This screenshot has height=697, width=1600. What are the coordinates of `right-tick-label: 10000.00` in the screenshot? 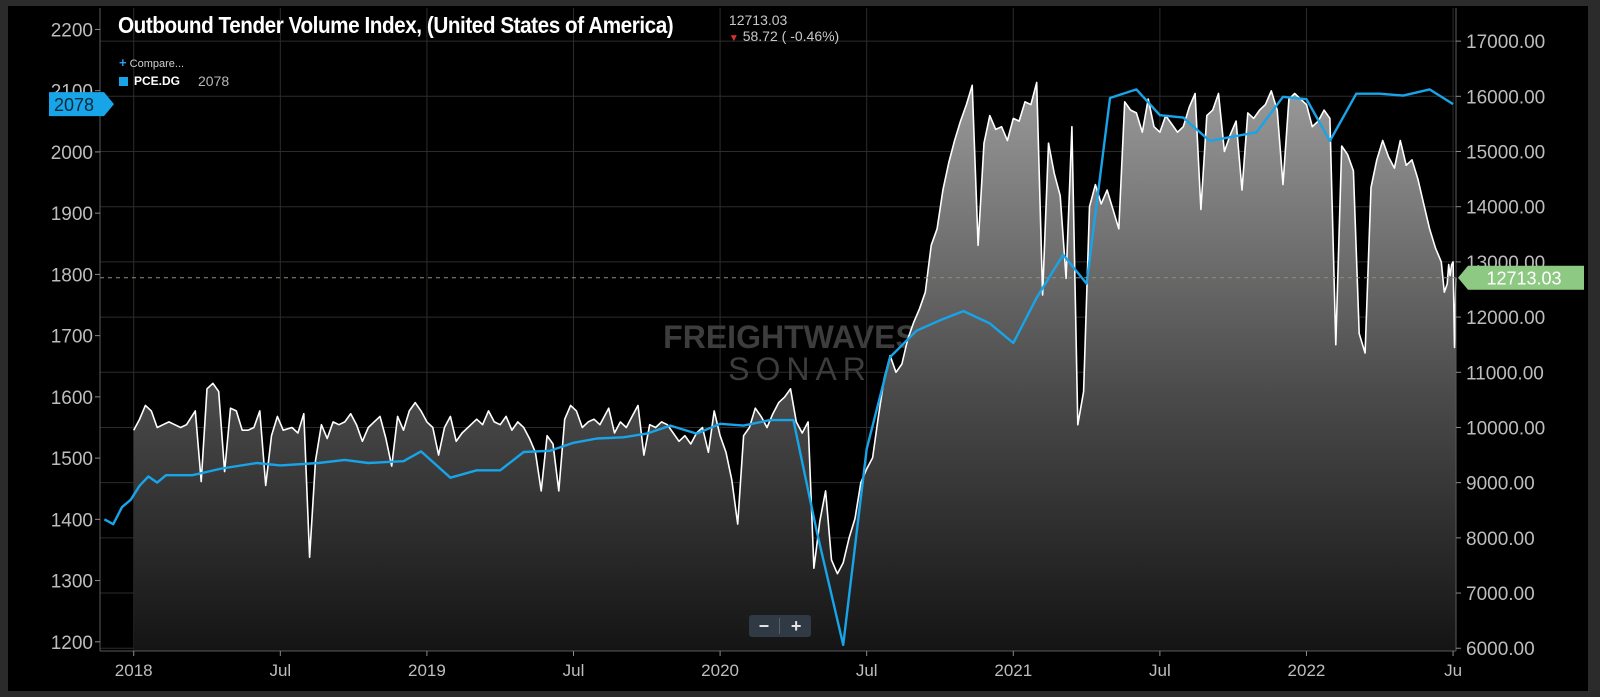 It's located at (1505, 428).